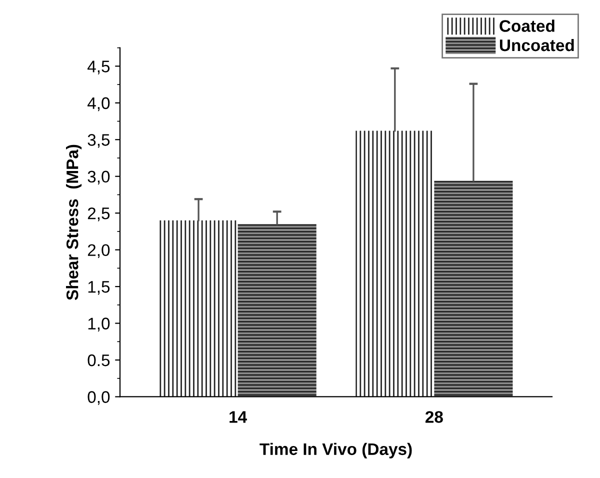 The image size is (600, 478). Describe the element at coordinates (99, 141) in the screenshot. I see `y-tick-label: 3,5` at that location.